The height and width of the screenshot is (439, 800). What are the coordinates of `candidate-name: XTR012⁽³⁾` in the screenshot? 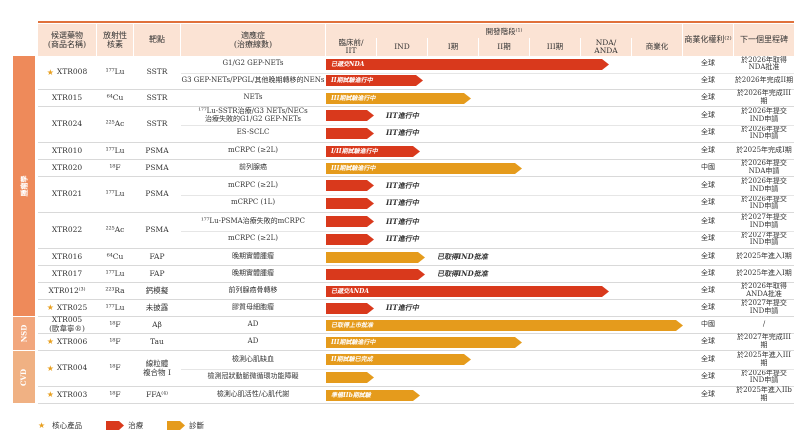 It's located at (67, 291).